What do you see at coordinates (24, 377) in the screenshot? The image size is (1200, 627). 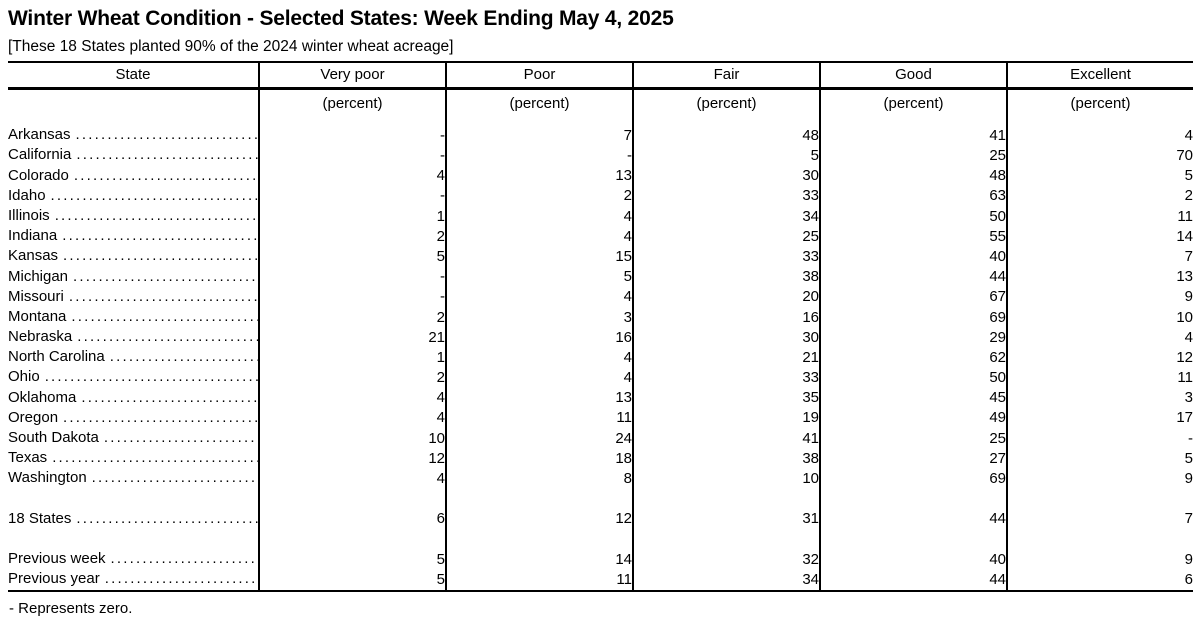 I see `row-label: Ohio` at bounding box center [24, 377].